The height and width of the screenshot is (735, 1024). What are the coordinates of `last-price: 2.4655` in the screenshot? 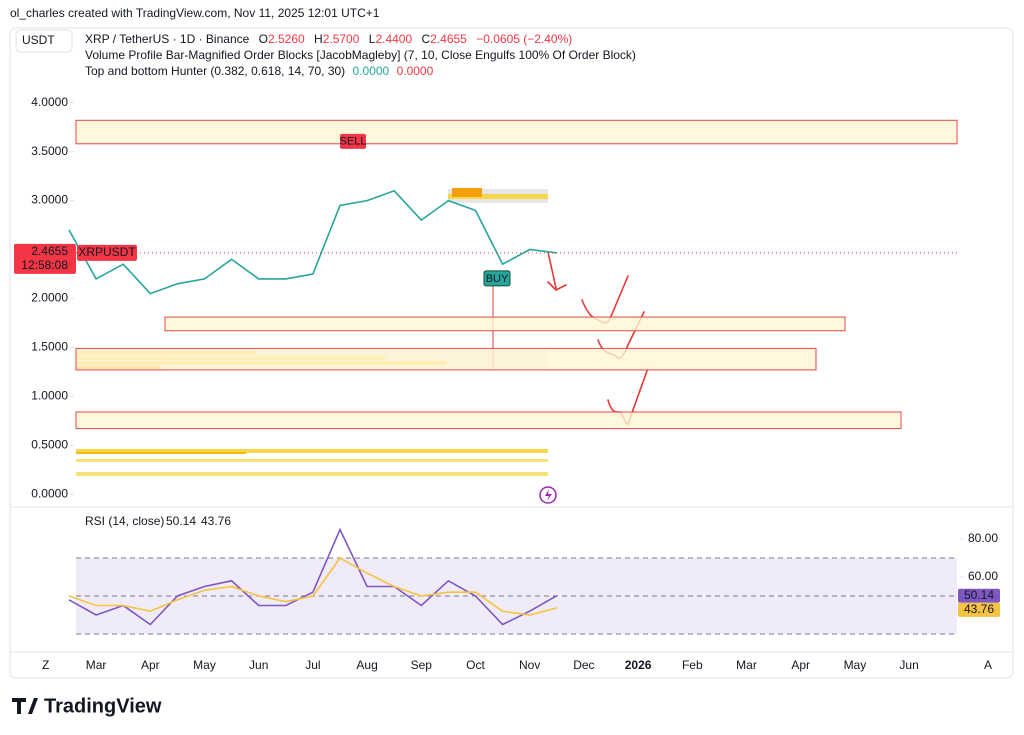 It's located at (49, 251).